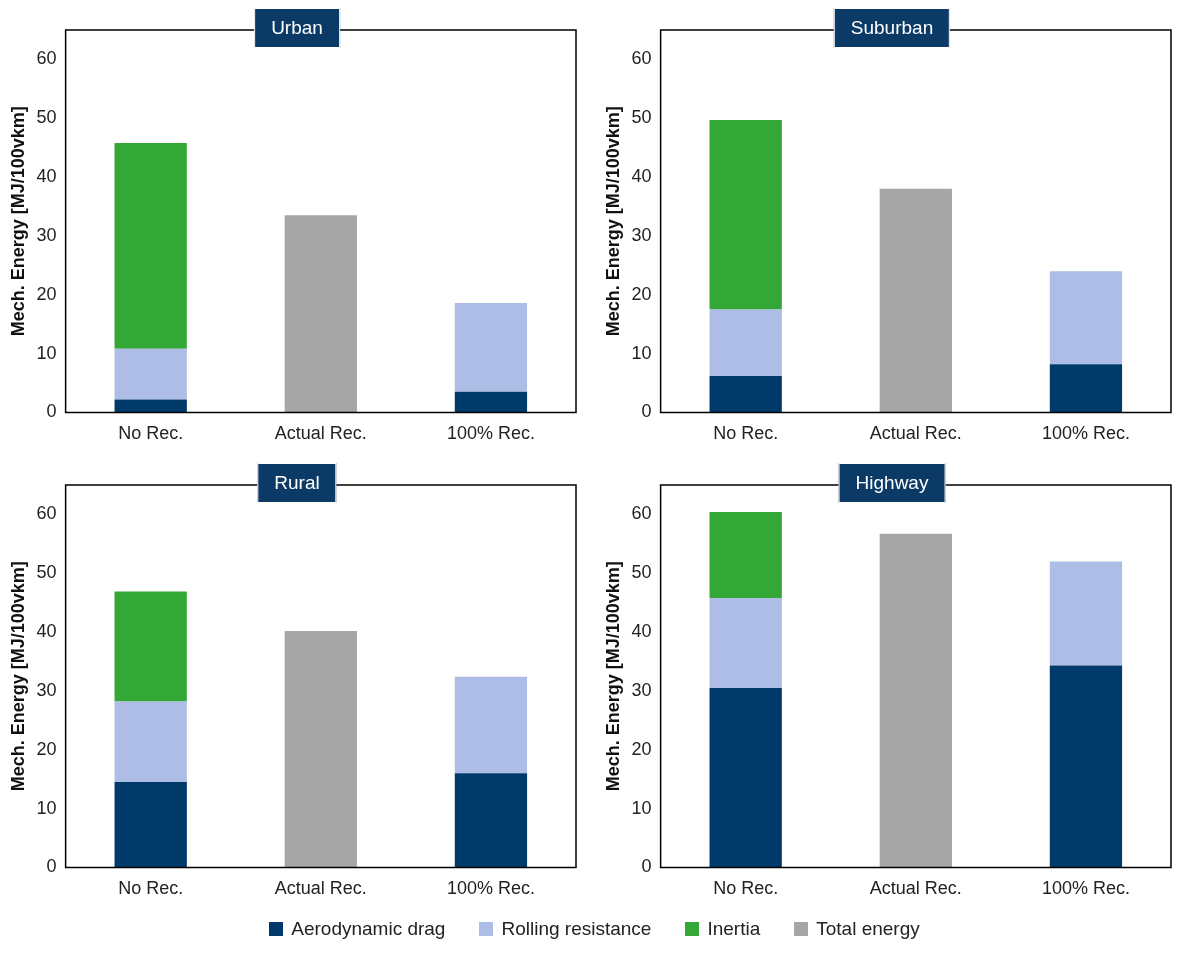 The width and height of the screenshot is (1189, 958). What do you see at coordinates (297, 28) in the screenshot?
I see `chart-title: Urban` at bounding box center [297, 28].